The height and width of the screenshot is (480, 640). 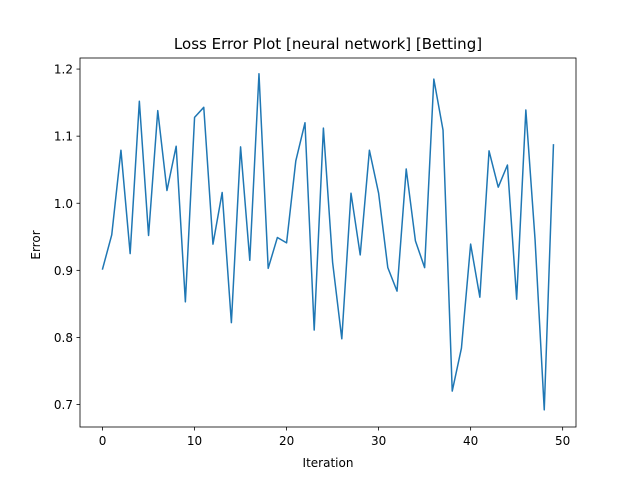 I want to click on x-tick-label-0: 0, so click(x=103, y=441).